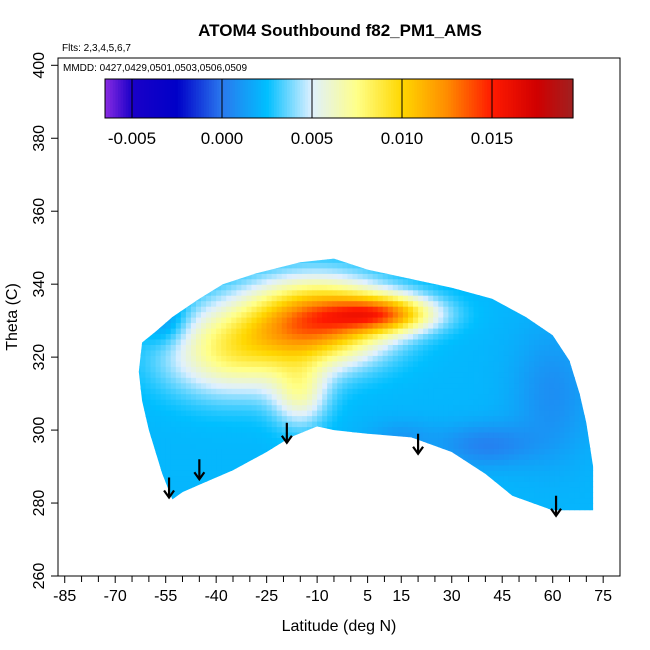 Image resolution: width=650 pixels, height=650 pixels. I want to click on y-tick-label: 340, so click(39, 284).